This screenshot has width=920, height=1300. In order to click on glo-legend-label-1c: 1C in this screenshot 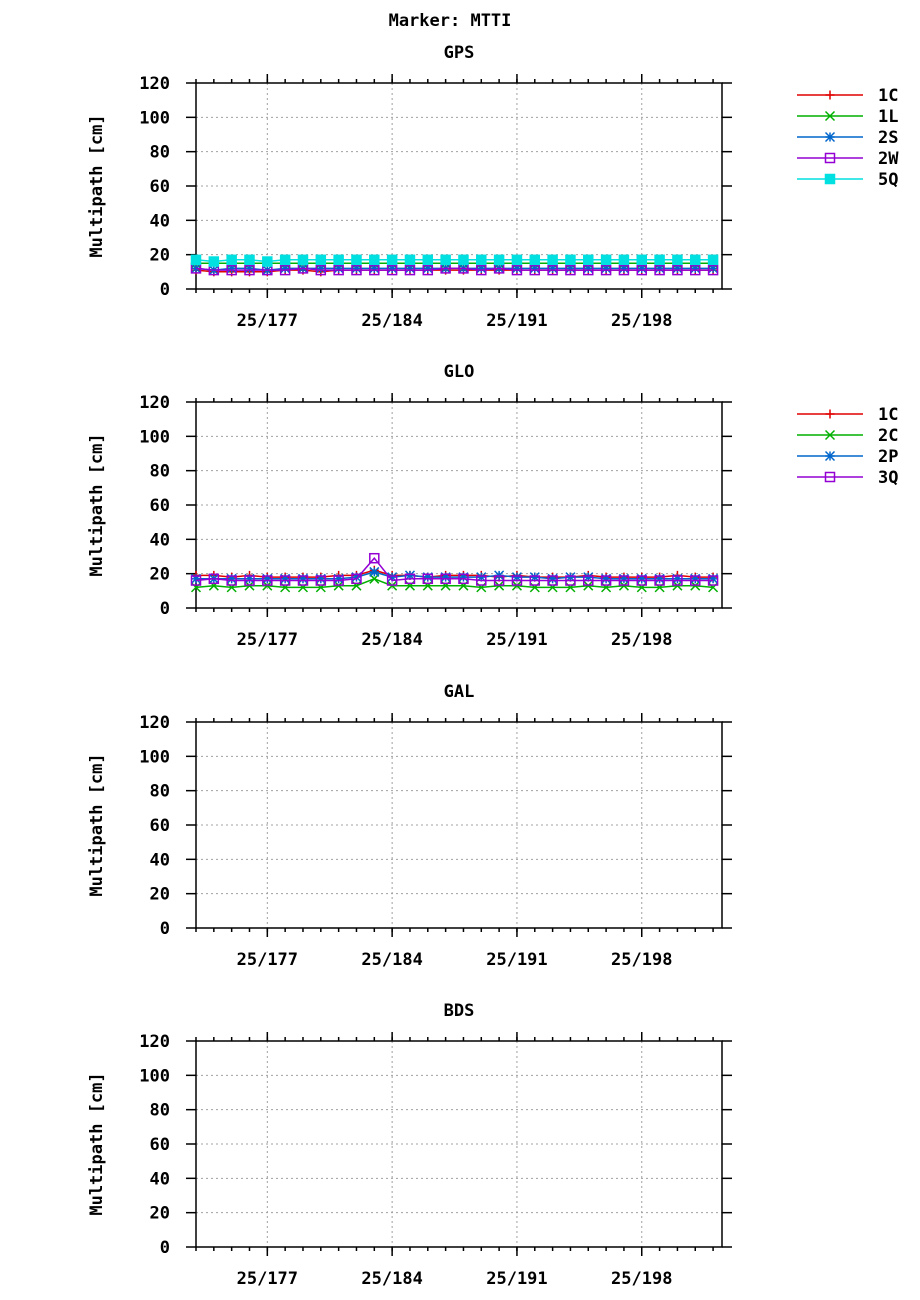, I will do `click(888, 415)`.